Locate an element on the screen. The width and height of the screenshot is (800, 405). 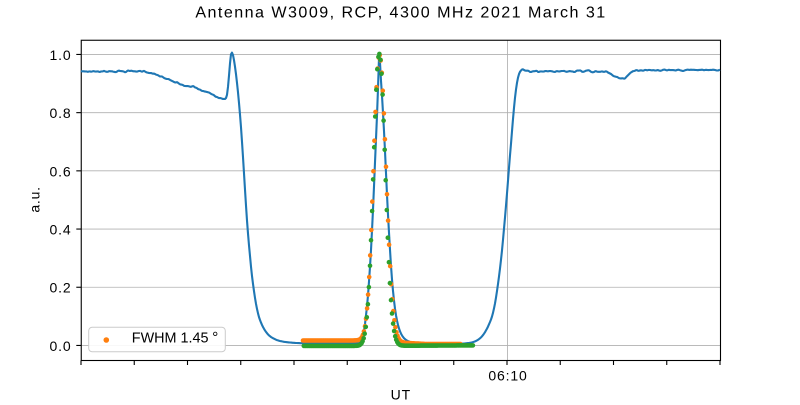
svg-text: 06:10 is located at coordinates (507, 376).